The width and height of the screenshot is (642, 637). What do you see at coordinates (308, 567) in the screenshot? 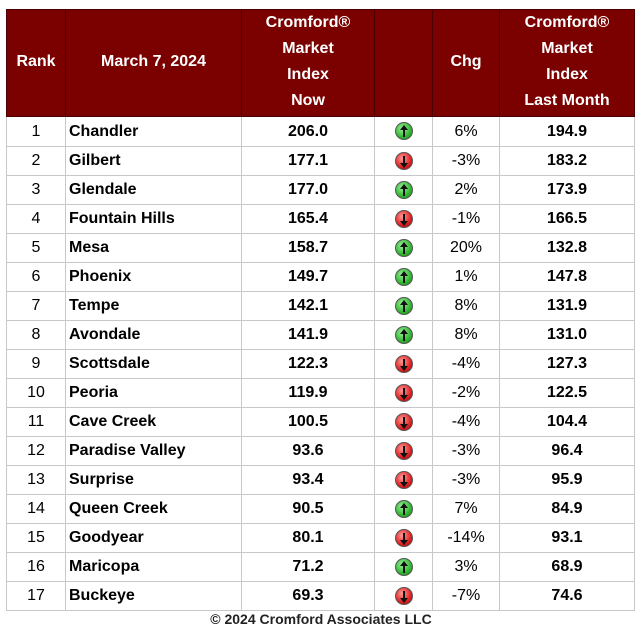
I see `index-now-cell: 71.2` at bounding box center [308, 567].